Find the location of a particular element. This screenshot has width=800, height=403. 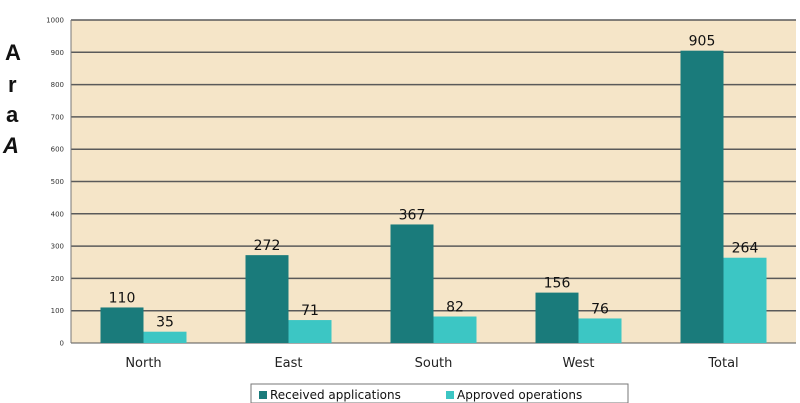

y-tick-label: 500 is located at coordinates (57, 182).